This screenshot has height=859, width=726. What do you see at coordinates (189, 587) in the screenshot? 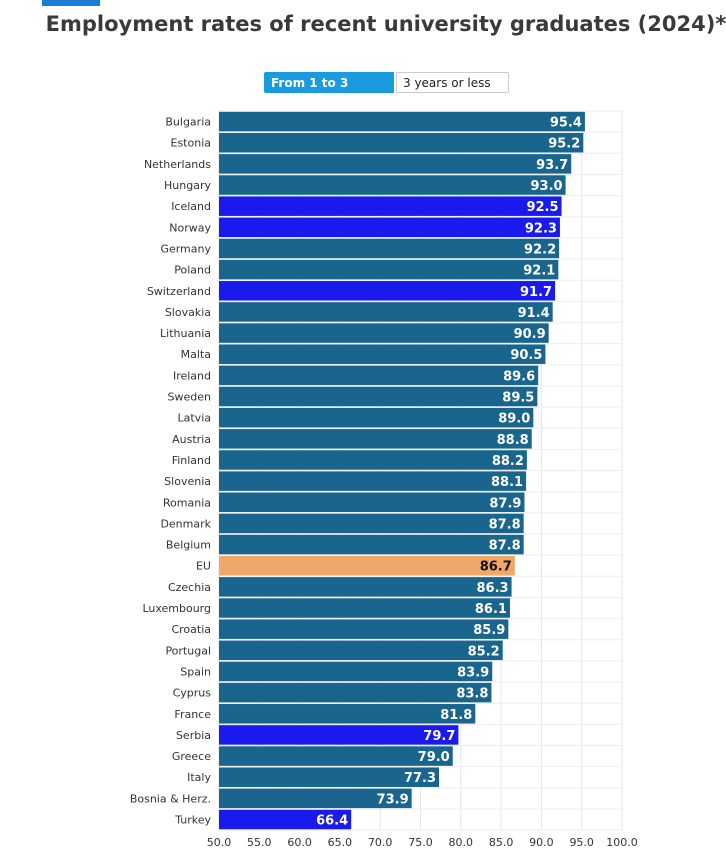
I see `category-label: Czechia` at bounding box center [189, 587].